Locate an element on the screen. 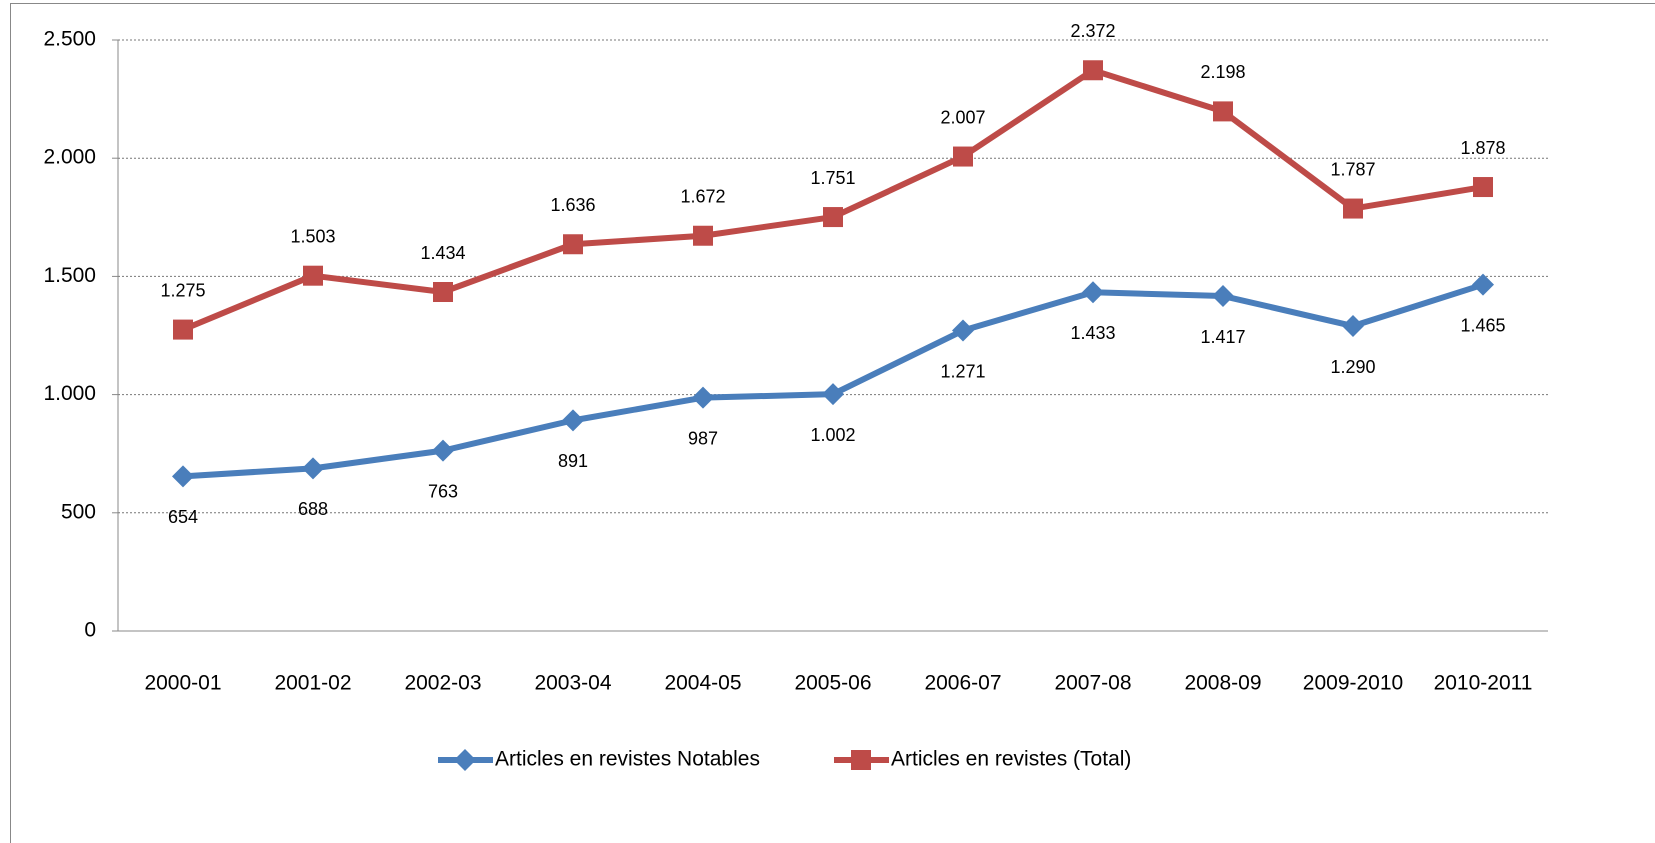 The height and width of the screenshot is (843, 1655). x-tick-label: 2005-06 is located at coordinates (832, 683).